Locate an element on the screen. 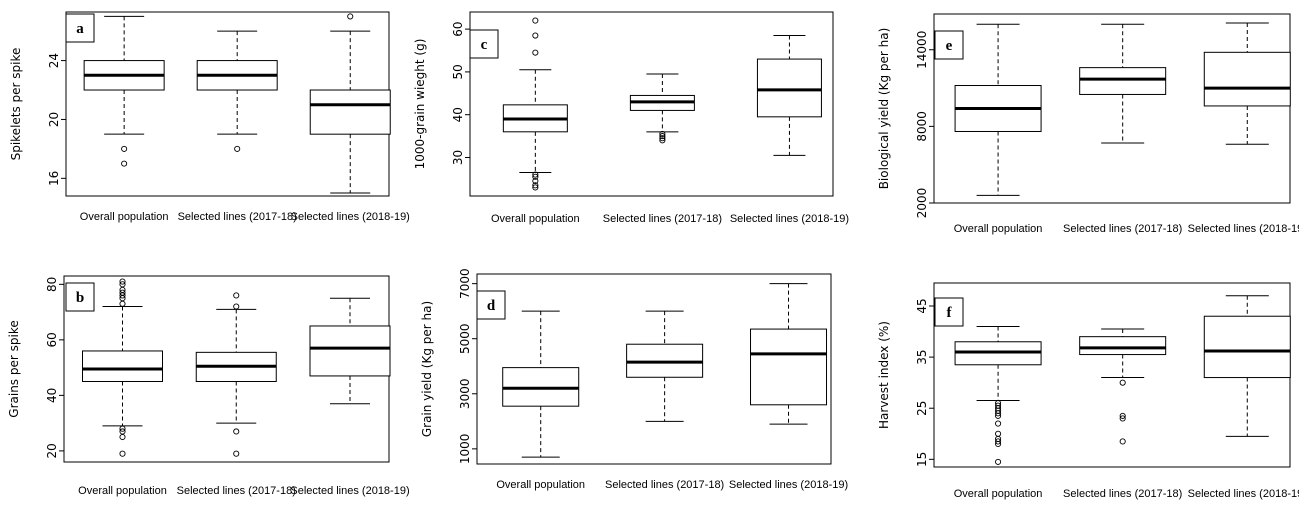 The image size is (1299, 507). y-axis-label: Biological yield (Kg per ha) is located at coordinates (884, 109).